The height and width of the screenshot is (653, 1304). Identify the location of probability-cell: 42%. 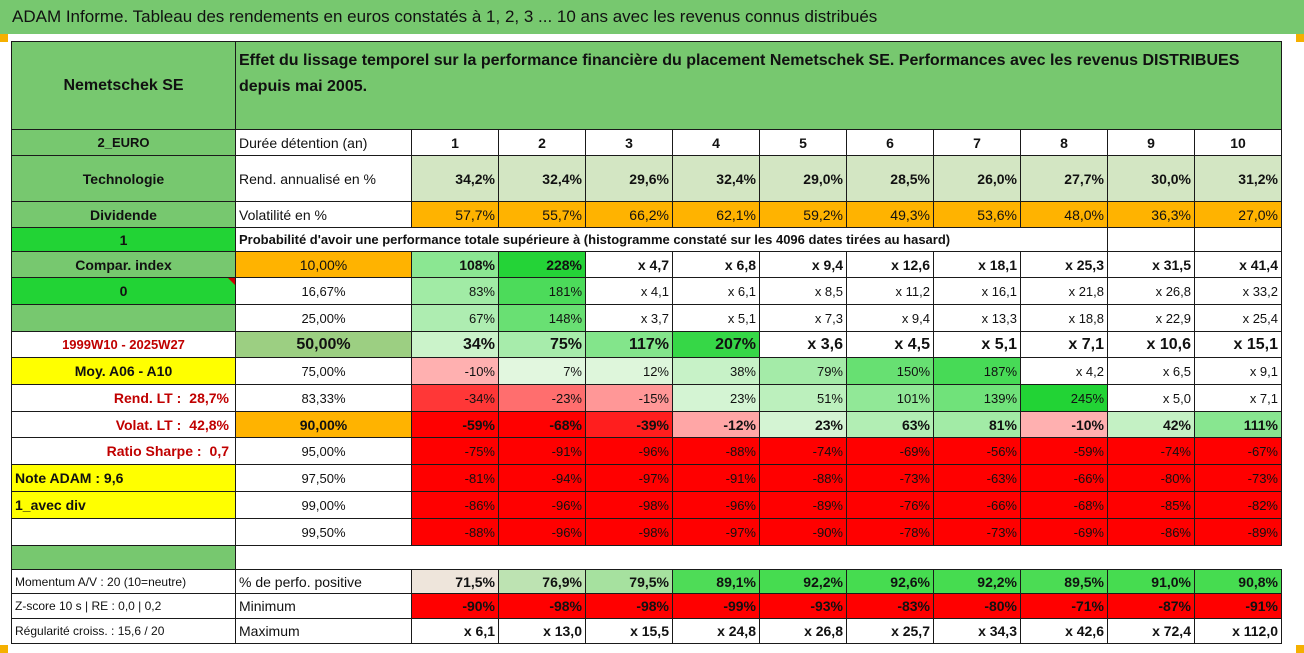
(1151, 424).